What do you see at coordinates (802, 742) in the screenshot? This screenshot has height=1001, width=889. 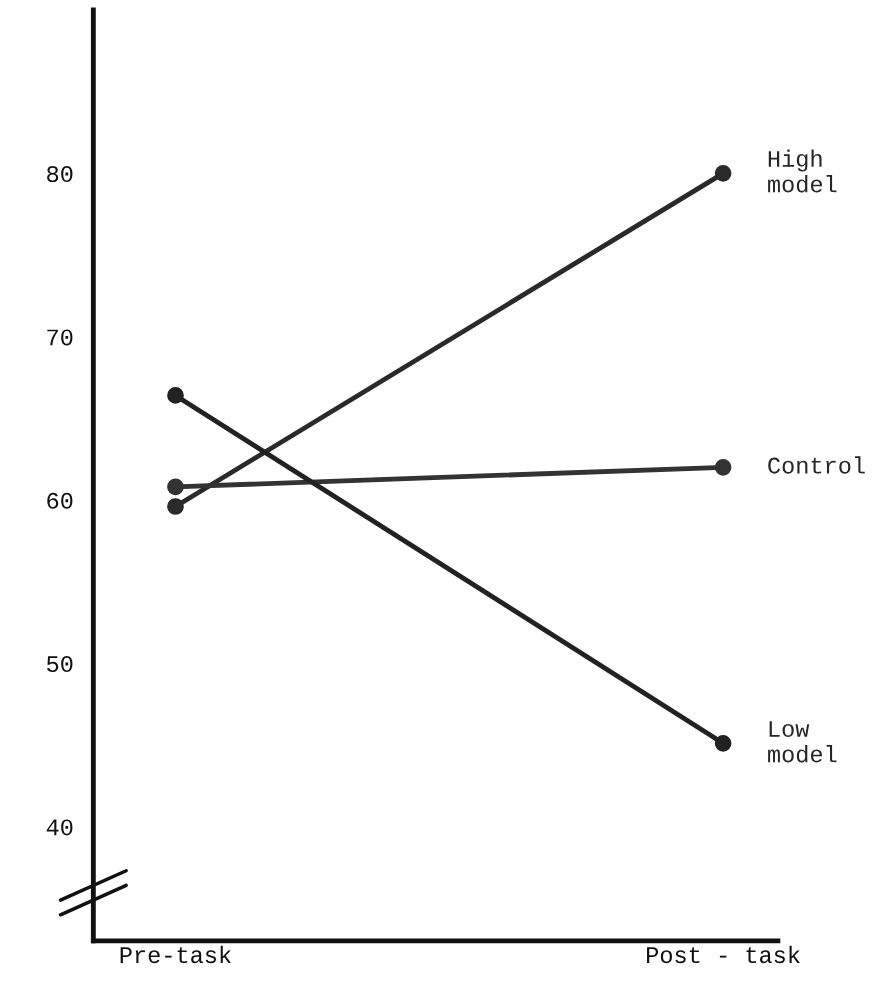 I see `series-label: Low model` at bounding box center [802, 742].